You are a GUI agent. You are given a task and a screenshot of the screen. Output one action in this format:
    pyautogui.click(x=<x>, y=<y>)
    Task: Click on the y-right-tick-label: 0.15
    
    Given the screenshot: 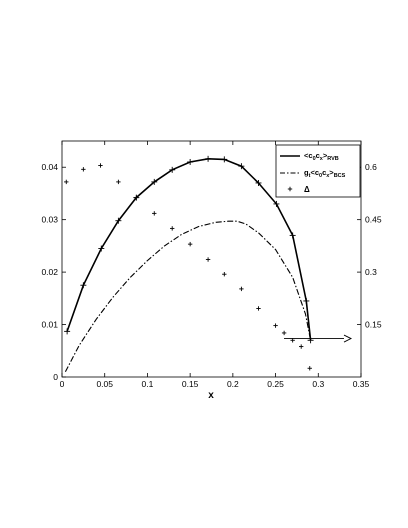 What is the action you would take?
    pyautogui.click(x=373, y=325)
    